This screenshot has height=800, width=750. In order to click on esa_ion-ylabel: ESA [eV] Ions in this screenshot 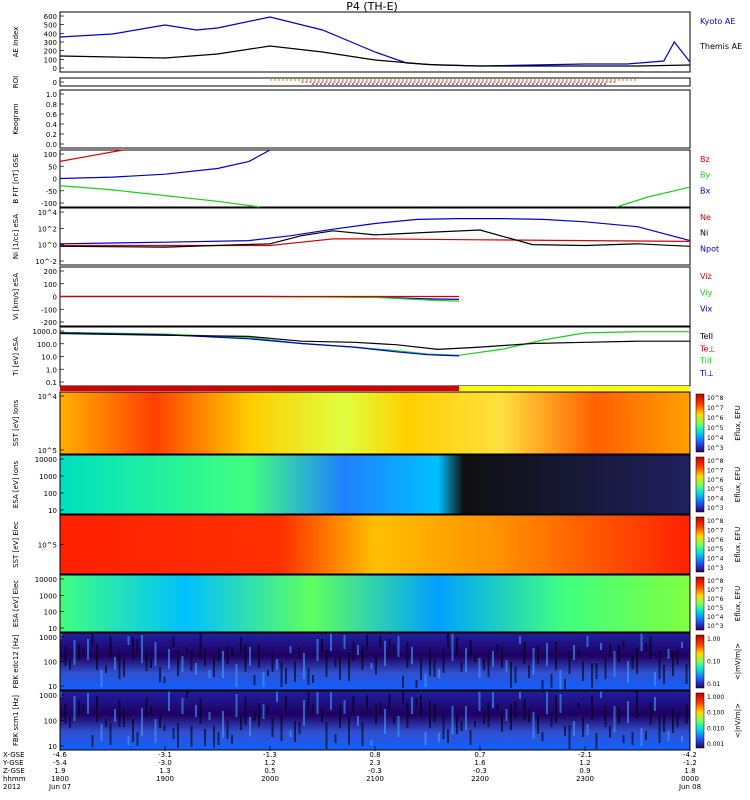, I will do `click(16, 485)`.